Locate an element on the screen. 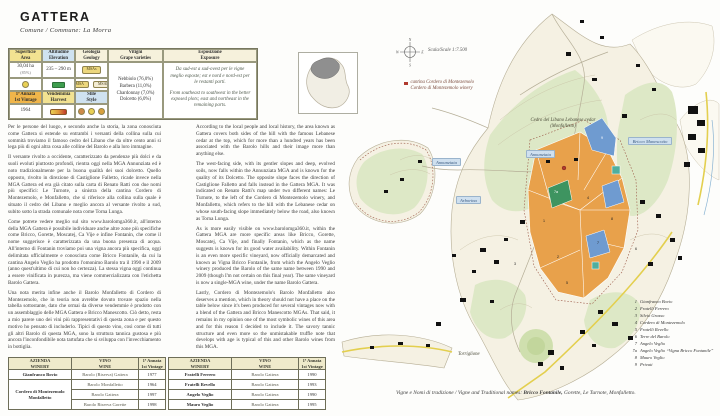 The image size is (720, 416). commune-subtitle: Comune / Commune: La Morra is located at coordinates (66, 30).